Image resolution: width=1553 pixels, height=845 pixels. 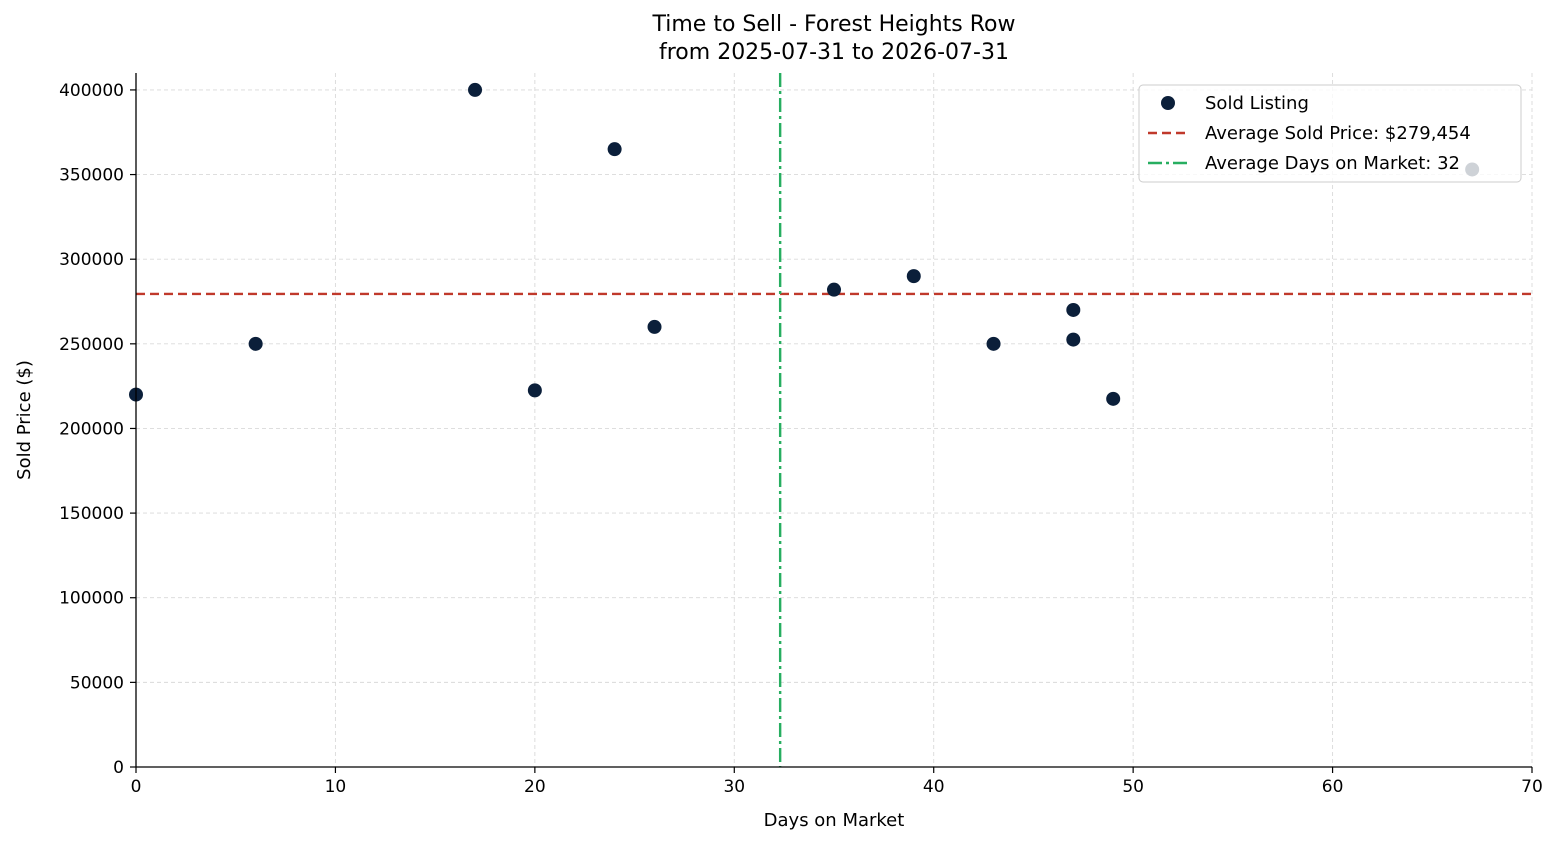 What do you see at coordinates (535, 787) in the screenshot?
I see `x-tick-label: 20` at bounding box center [535, 787].